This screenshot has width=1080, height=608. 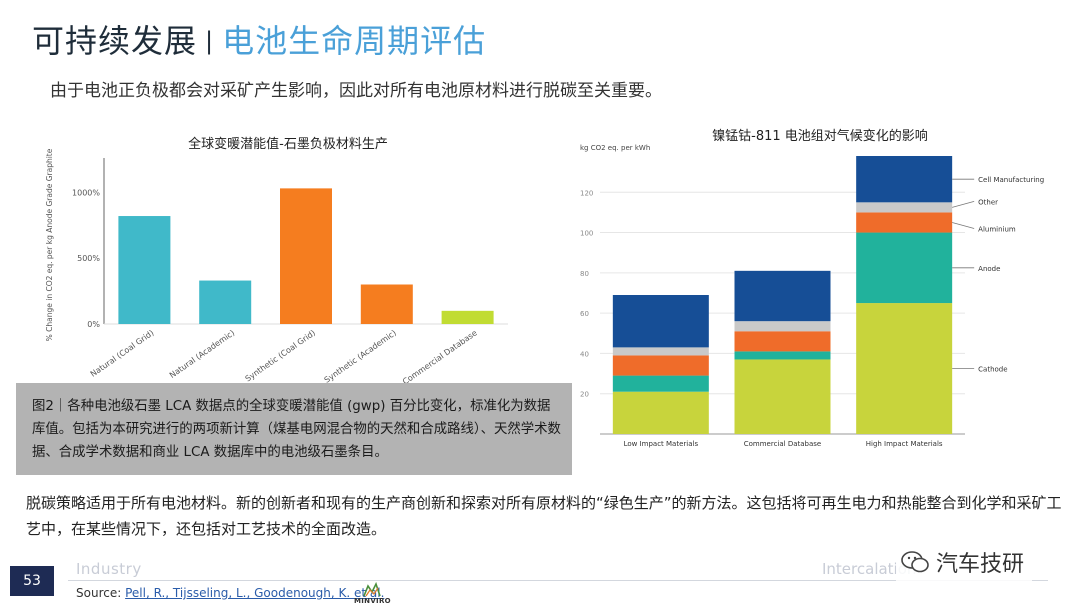 I want to click on chart-title: 全球变暖潜能值-石墨负极材料生产, so click(x=288, y=144).